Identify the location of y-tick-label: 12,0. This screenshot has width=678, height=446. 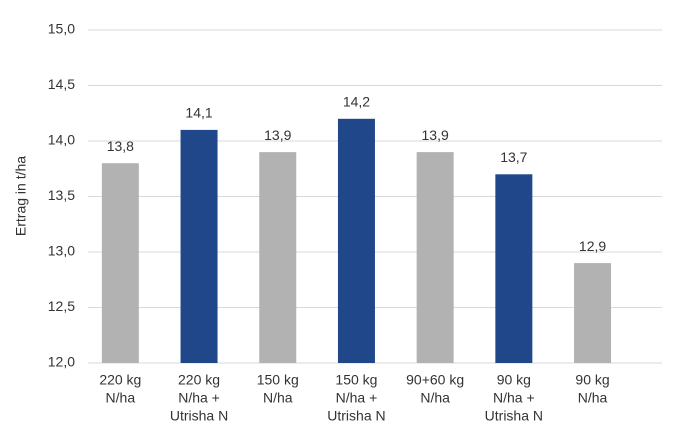
(61, 362).